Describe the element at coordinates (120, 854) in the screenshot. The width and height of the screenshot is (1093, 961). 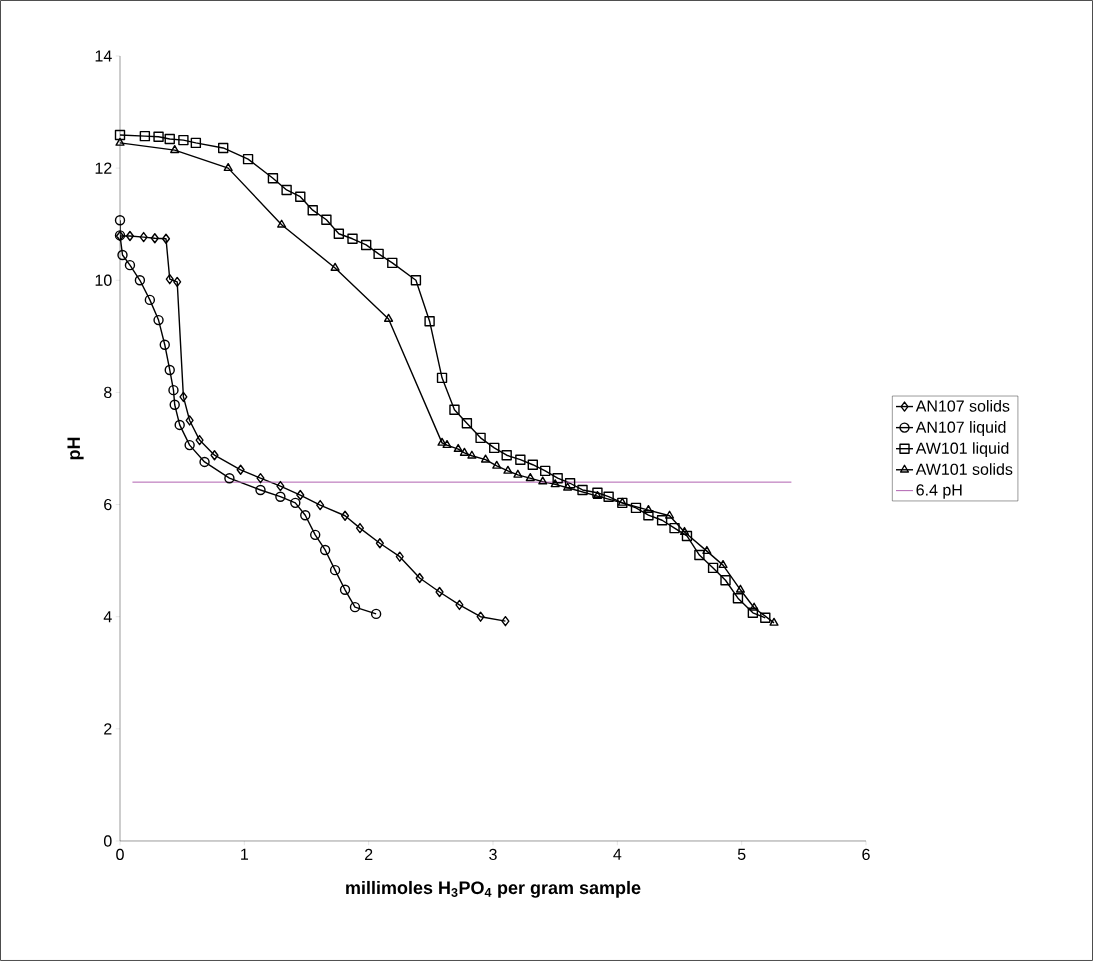
I see `x-tick-label: 0` at that location.